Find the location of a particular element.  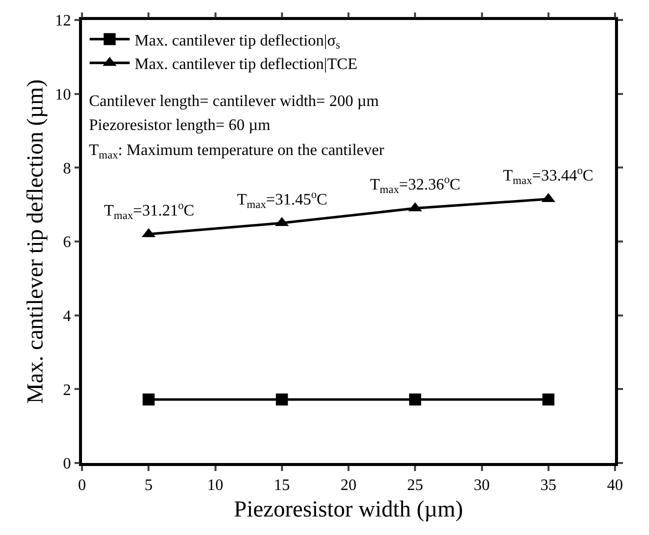

y-tick-label: 12 is located at coordinates (63, 21).